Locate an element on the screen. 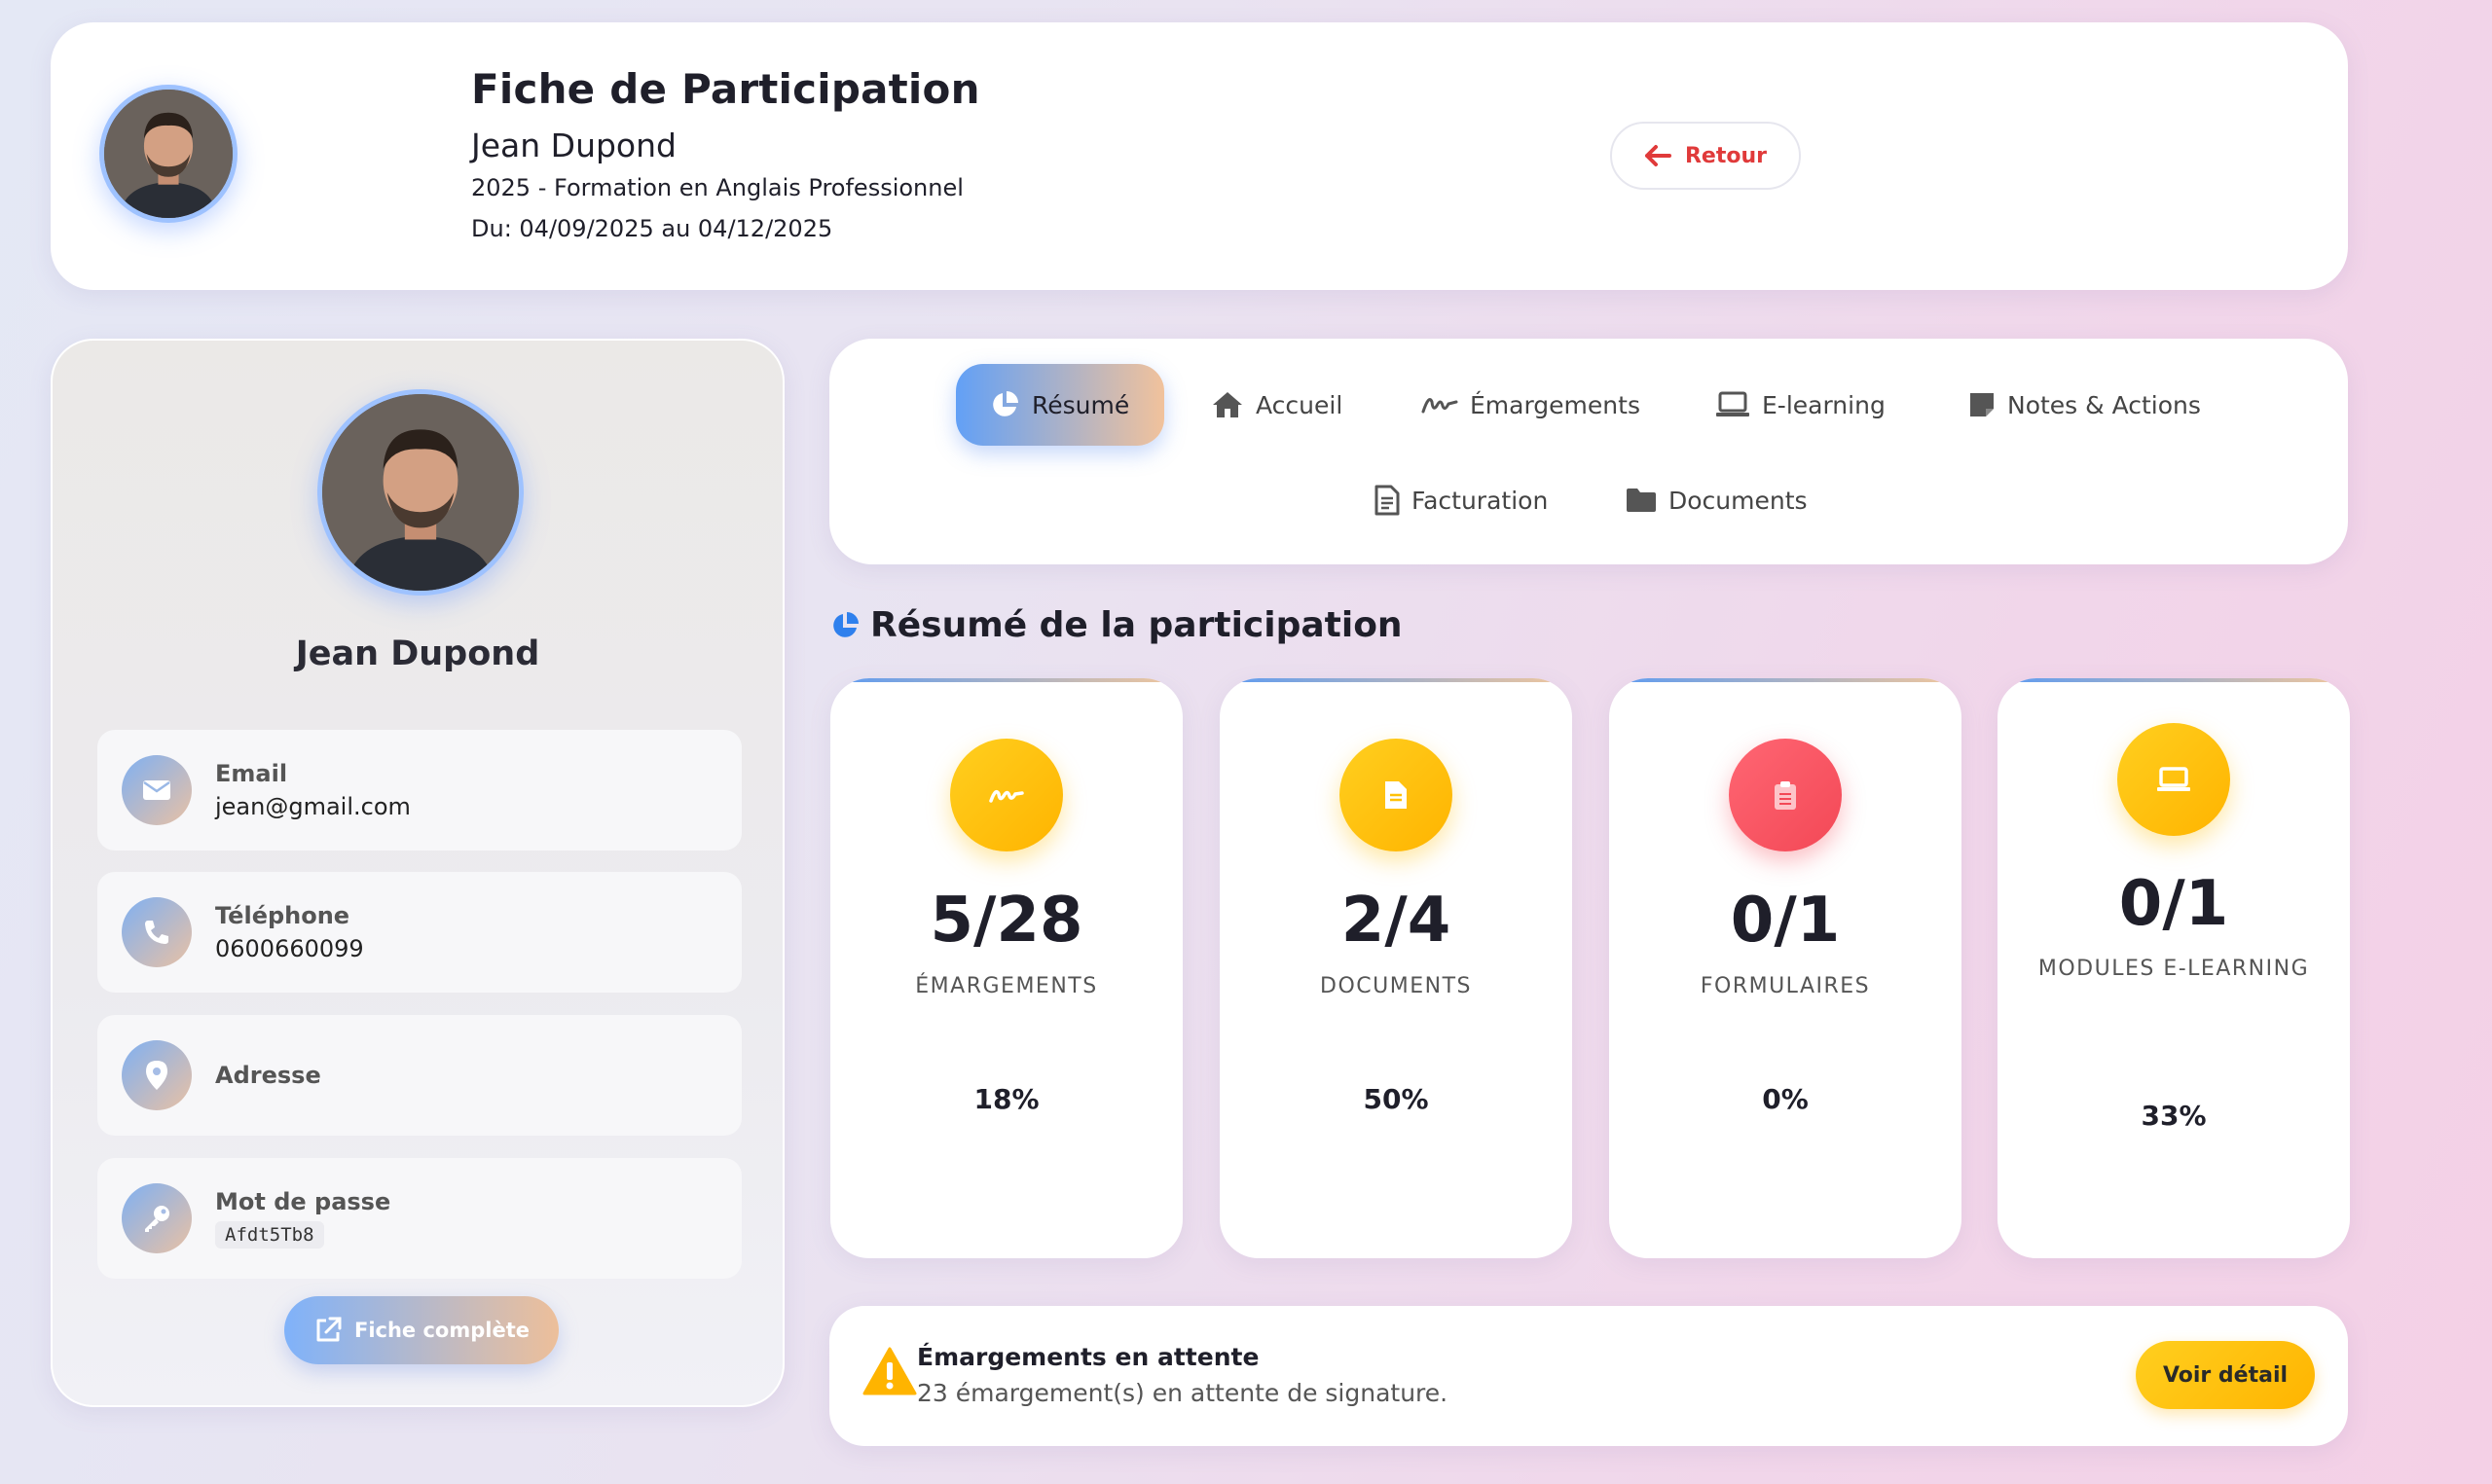 The image size is (2492, 1484). tab-label: Documents is located at coordinates (1738, 501).